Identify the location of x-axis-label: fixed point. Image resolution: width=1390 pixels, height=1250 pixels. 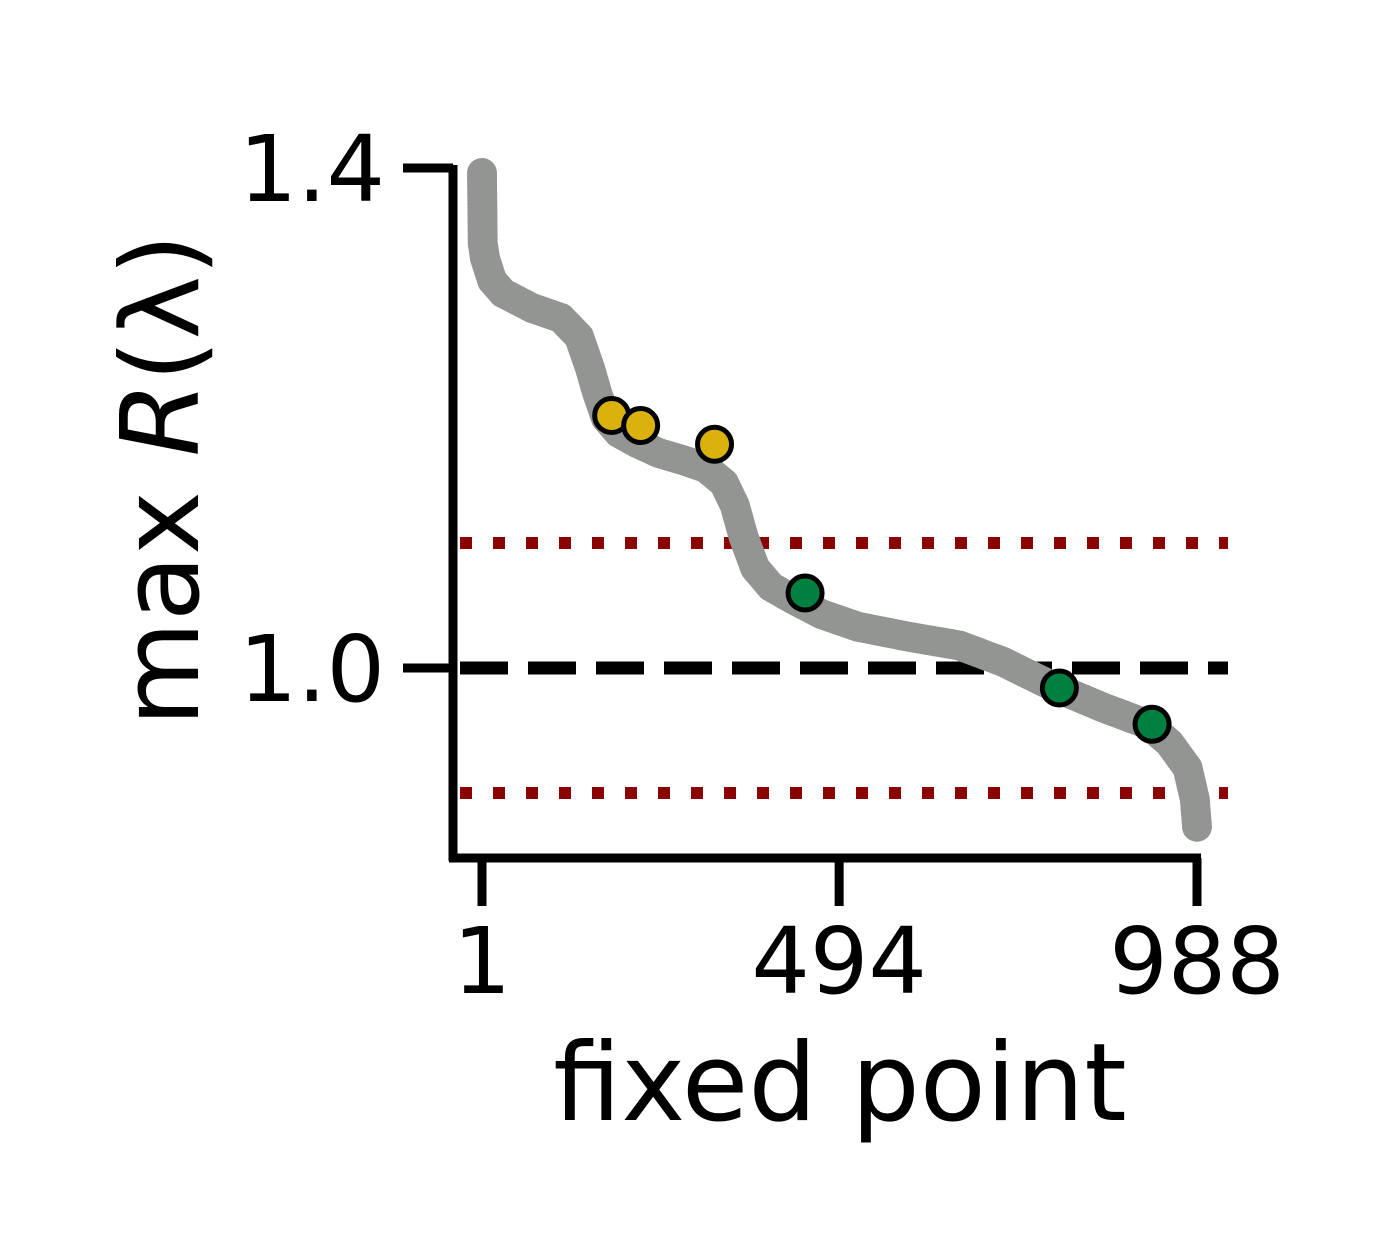
(839, 1083).